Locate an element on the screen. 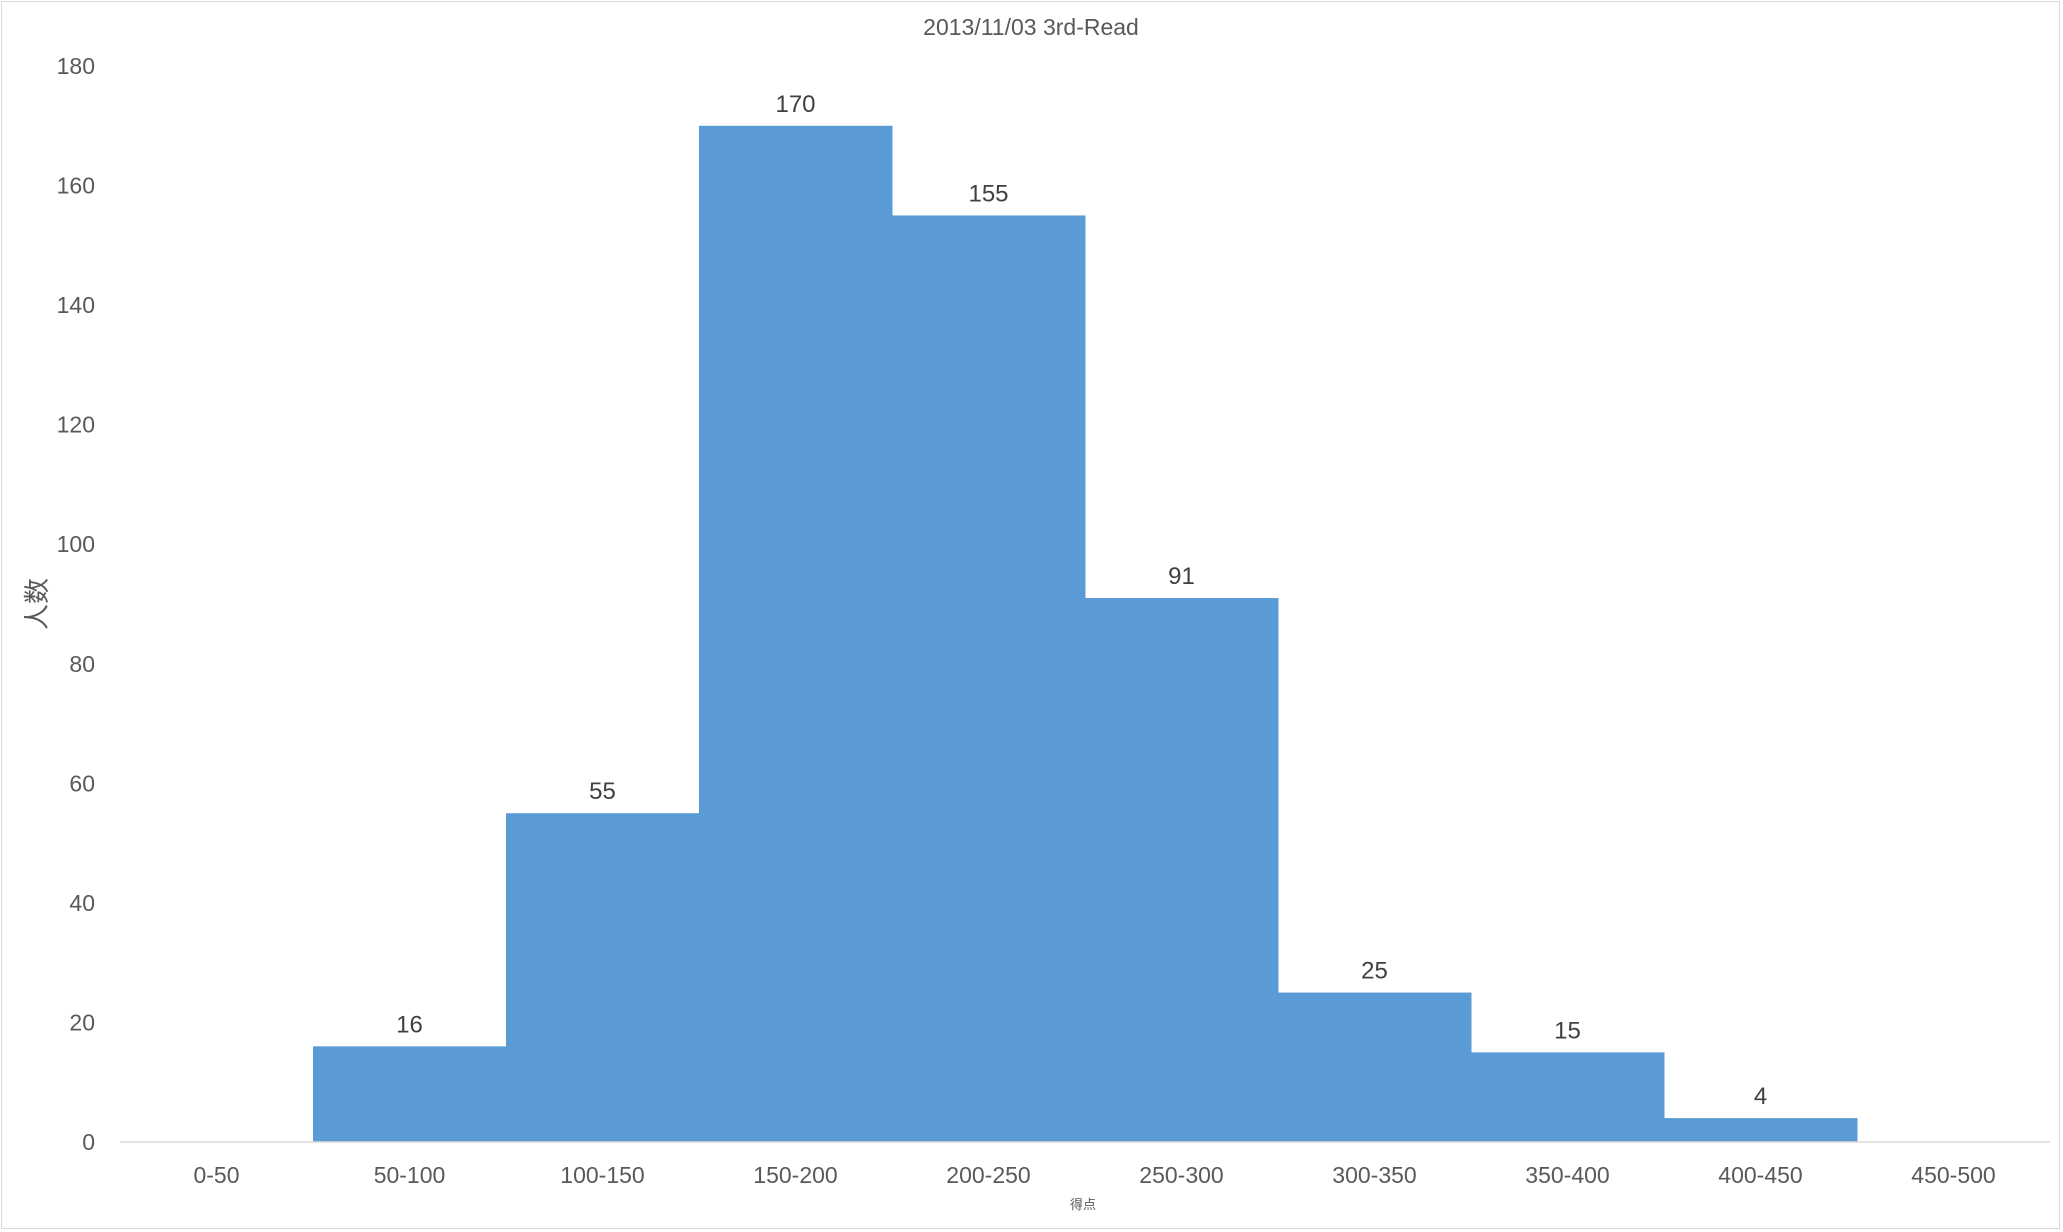  x-tick-label: 300-350 is located at coordinates (1374, 1175).